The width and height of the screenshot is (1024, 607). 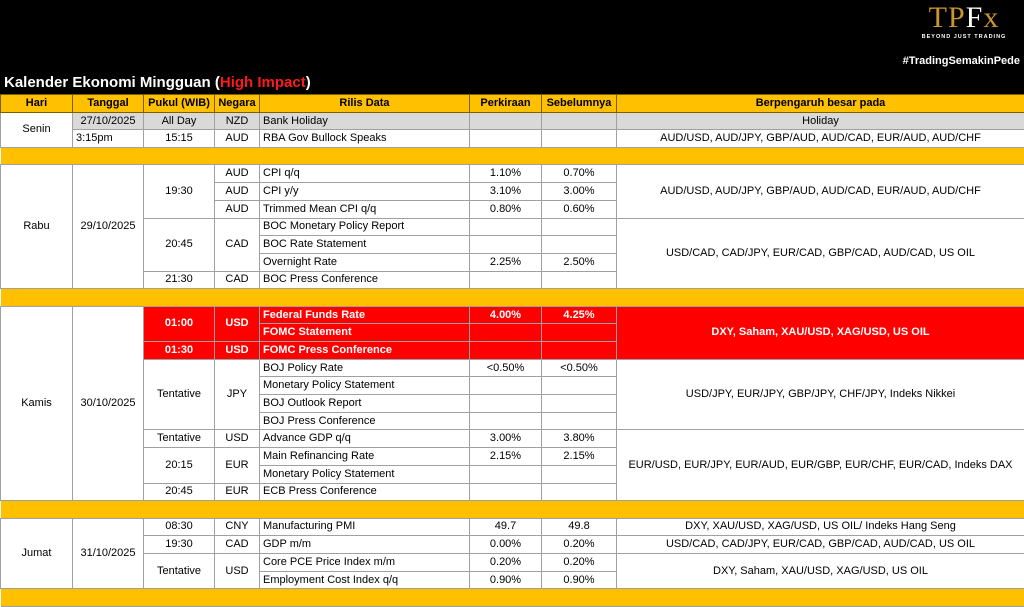 I want to click on event-name: FOMC Press Conference, so click(x=365, y=351).